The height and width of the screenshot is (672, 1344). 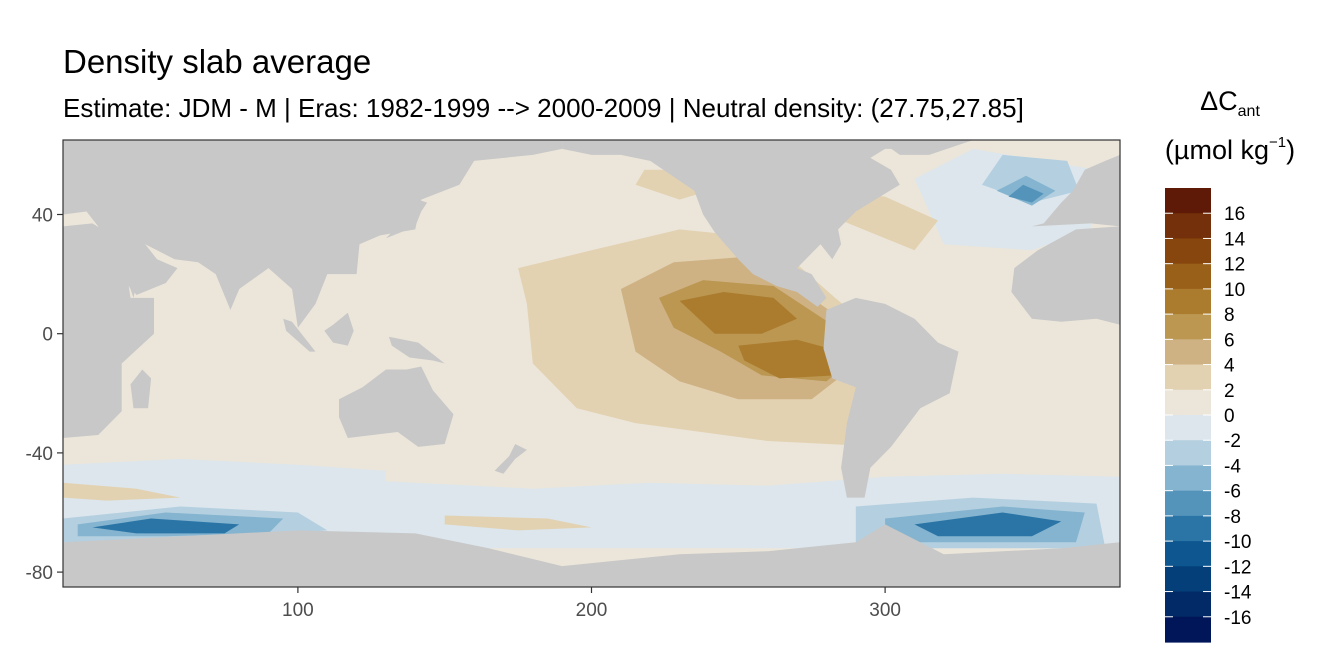 What do you see at coordinates (217, 61) in the screenshot?
I see `plot-title: Density slab average` at bounding box center [217, 61].